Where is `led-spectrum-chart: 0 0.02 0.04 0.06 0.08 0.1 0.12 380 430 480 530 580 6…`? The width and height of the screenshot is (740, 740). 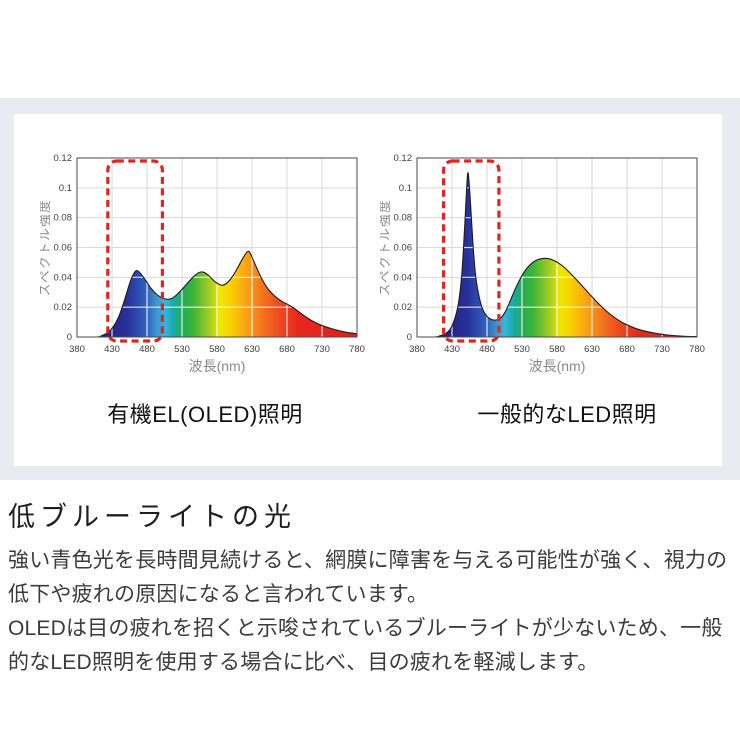
led-spectrum-chart: 0 0.02 0.04 0.06 0.08 0.1 0.12 380 430 480 530 580 6… is located at coordinates (542, 263).